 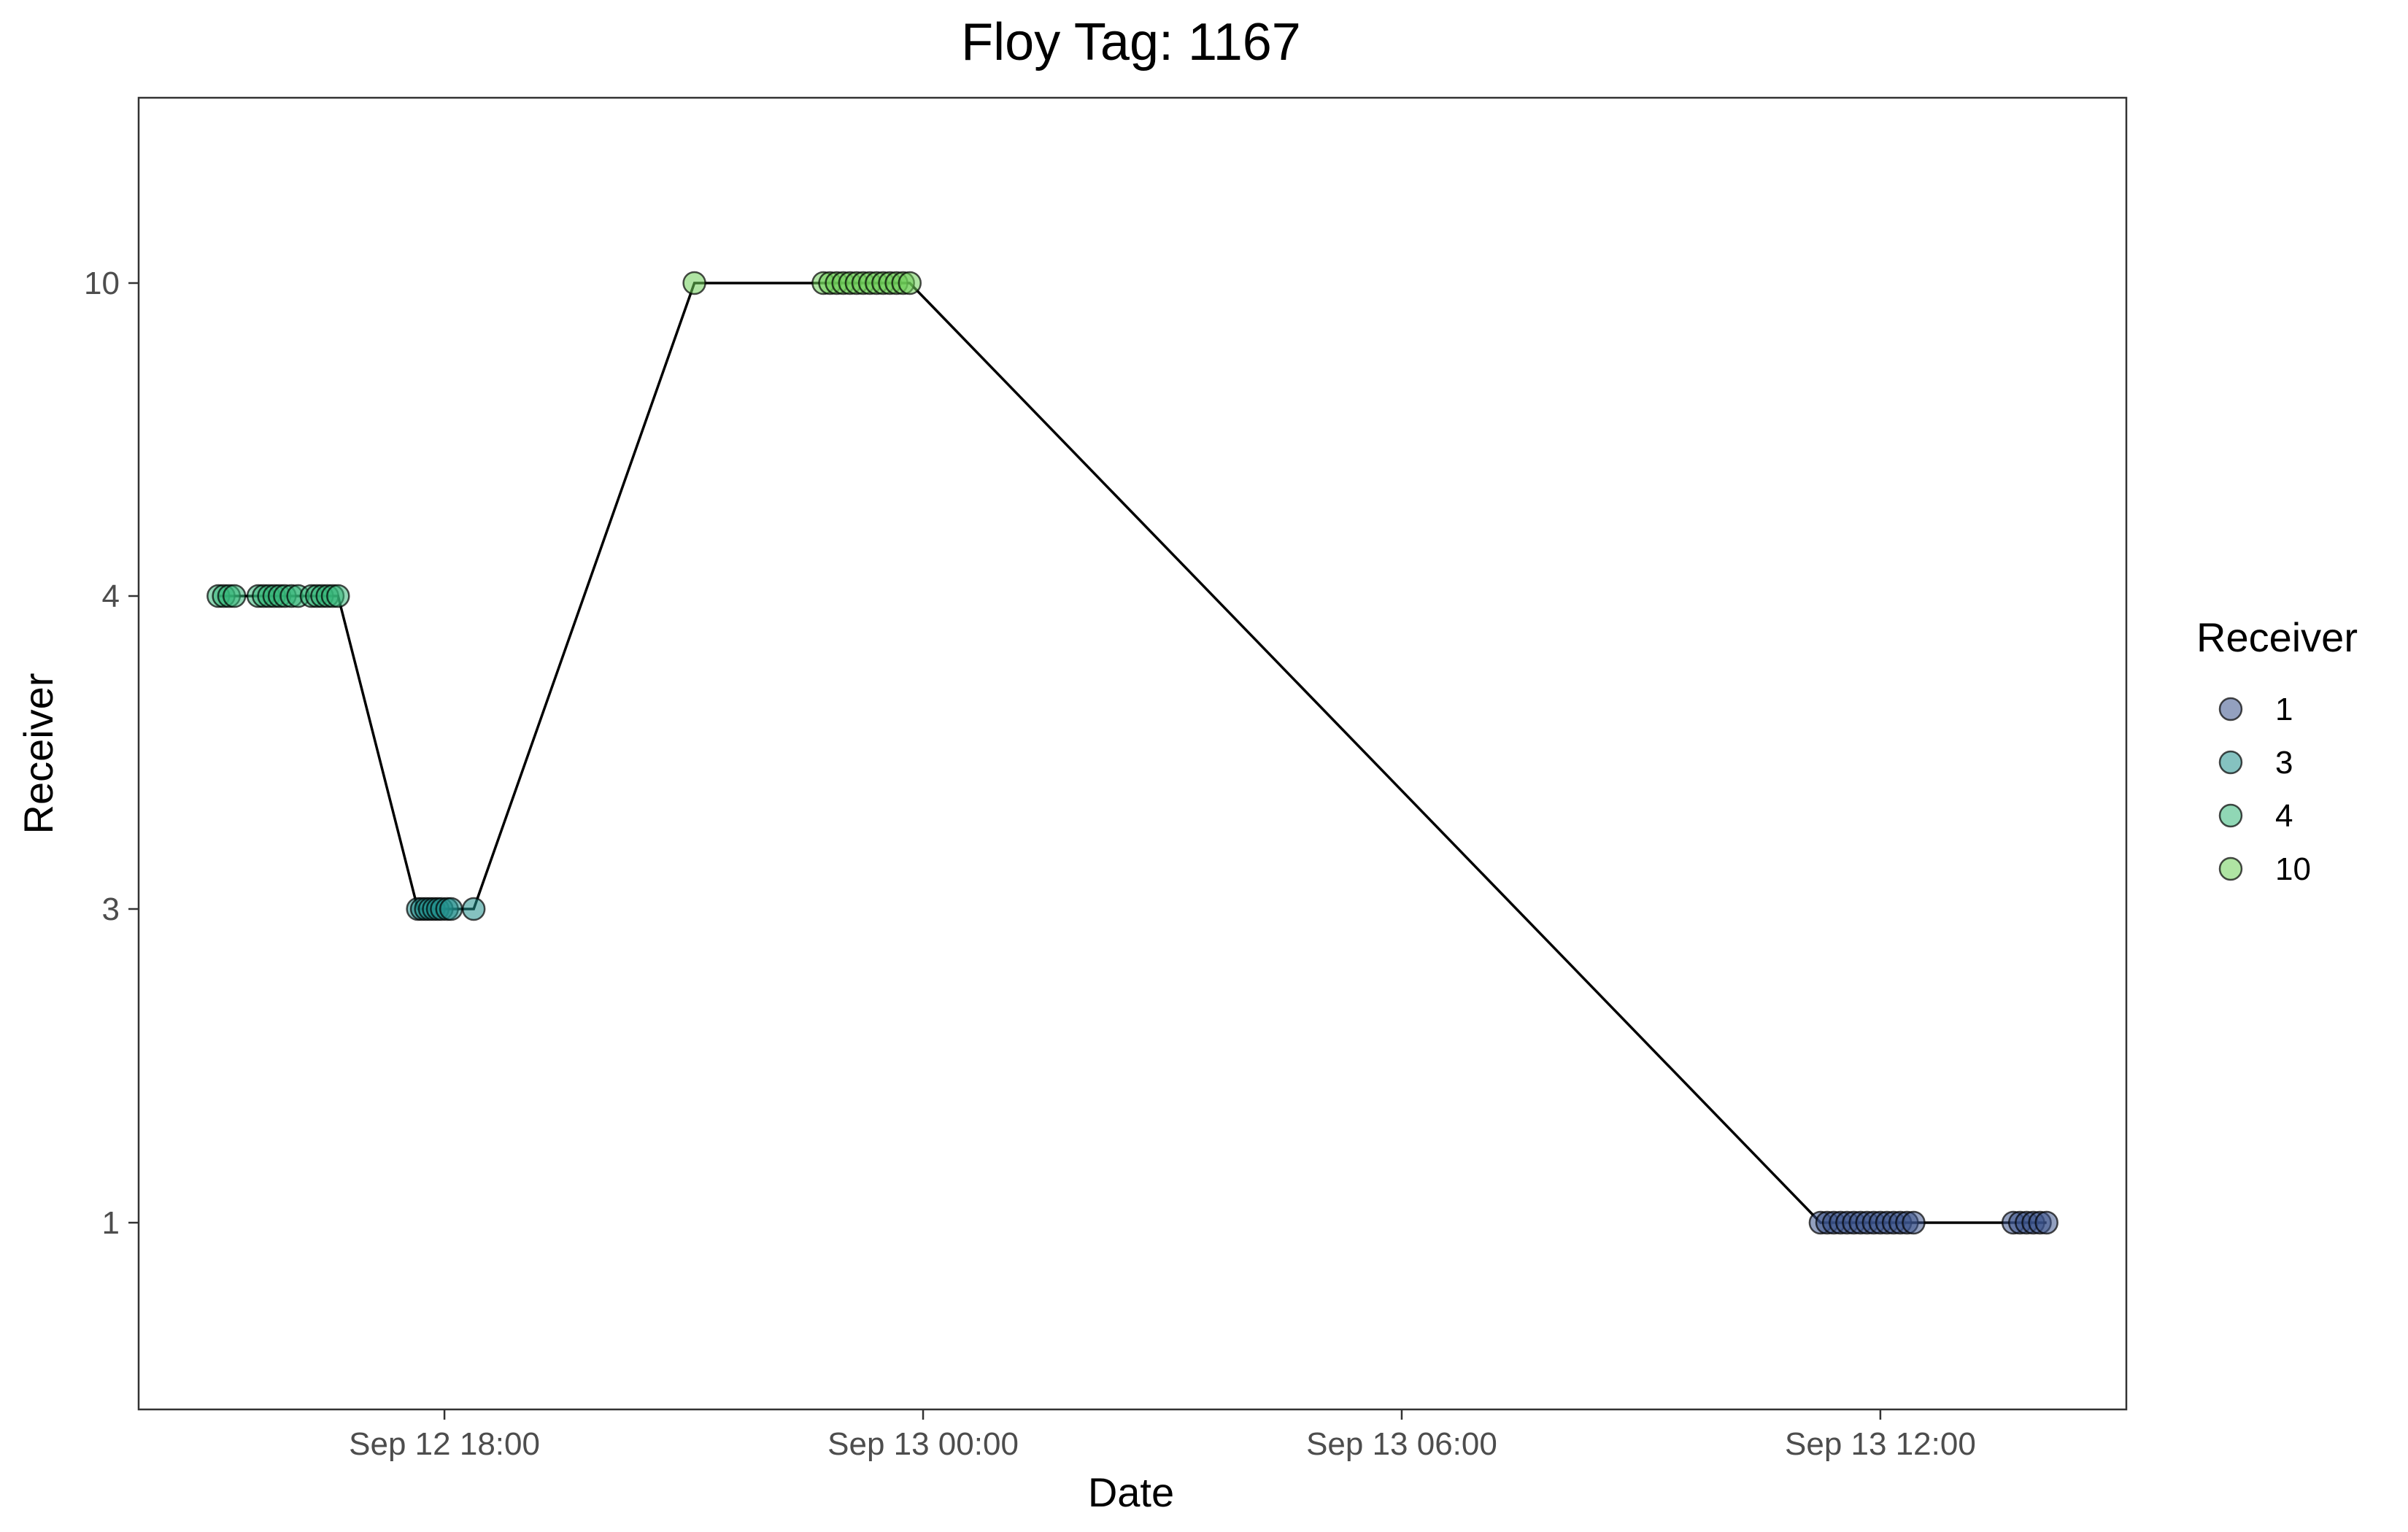 I want to click on legend-label: 4, so click(x=2284, y=816).